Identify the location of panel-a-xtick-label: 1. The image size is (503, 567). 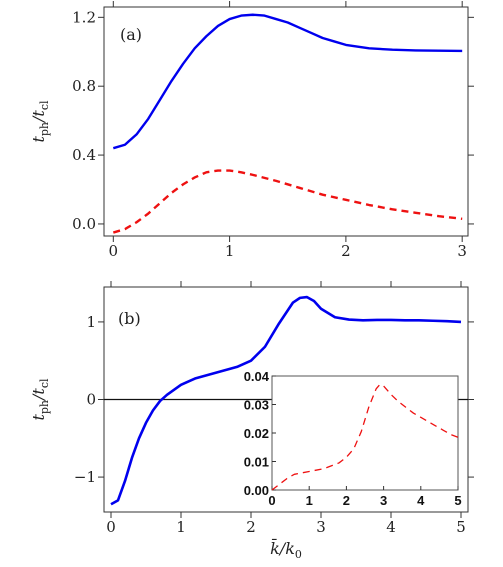
(230, 251).